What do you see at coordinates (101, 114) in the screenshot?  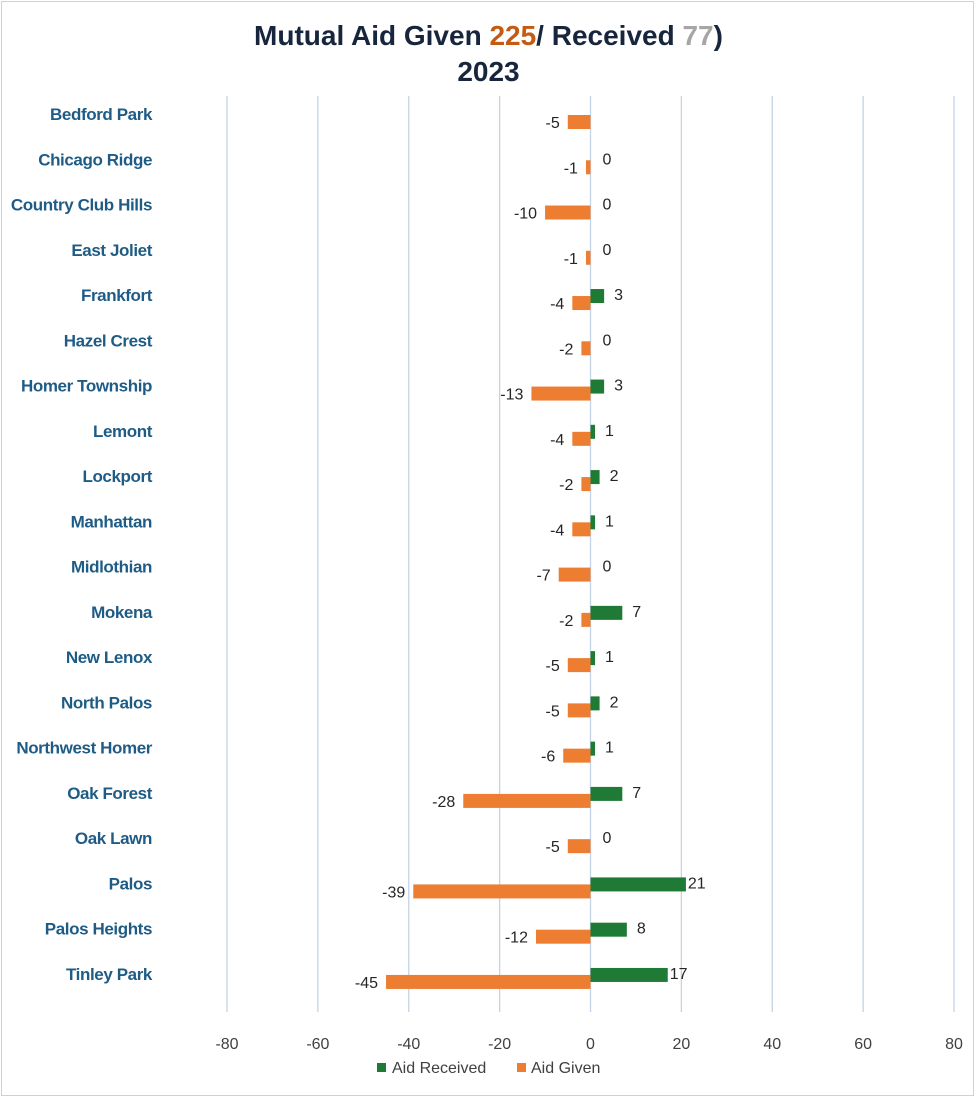 I see `category-label: Bedford Park` at bounding box center [101, 114].